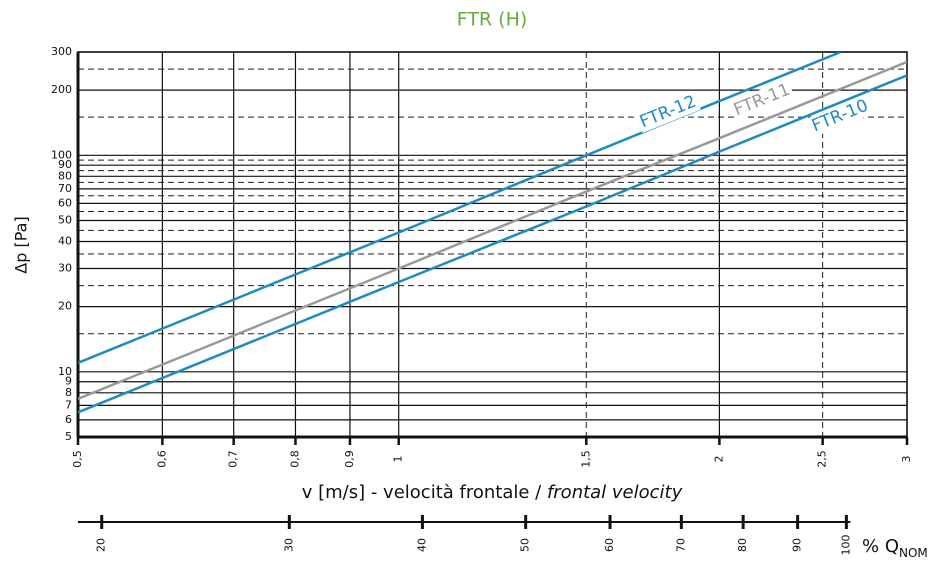  Describe the element at coordinates (65, 202) in the screenshot. I see `y-tick-label: 60` at that location.